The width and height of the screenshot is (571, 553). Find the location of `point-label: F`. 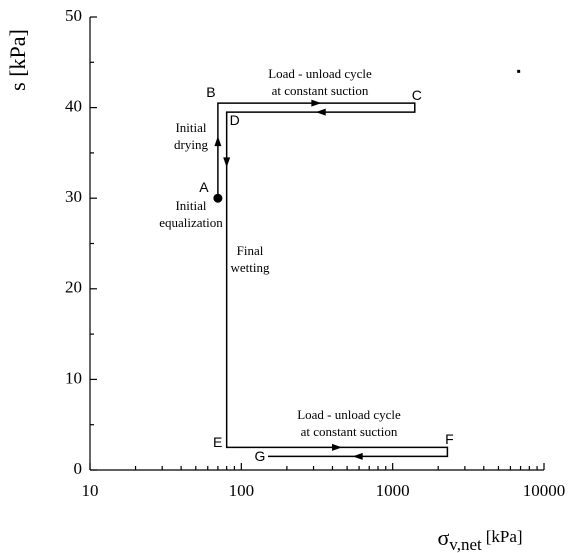

point-label: F is located at coordinates (449, 439).